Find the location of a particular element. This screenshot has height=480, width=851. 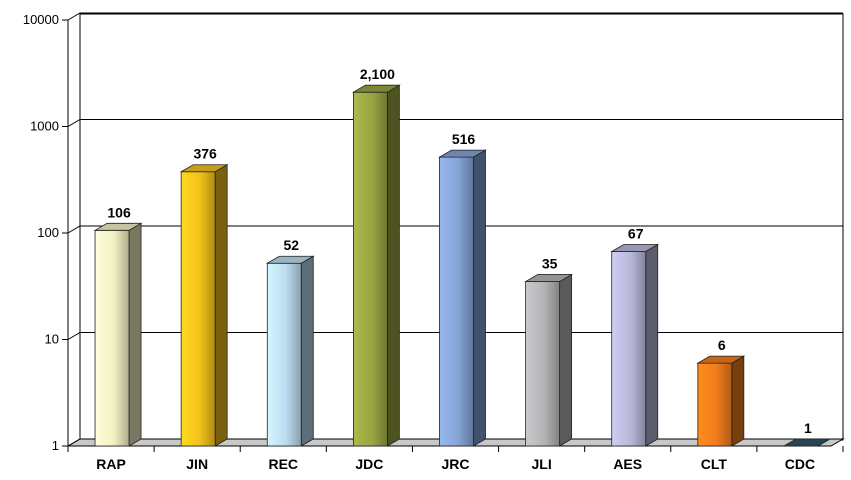

x-tick-label-jin: JIN is located at coordinates (197, 464).